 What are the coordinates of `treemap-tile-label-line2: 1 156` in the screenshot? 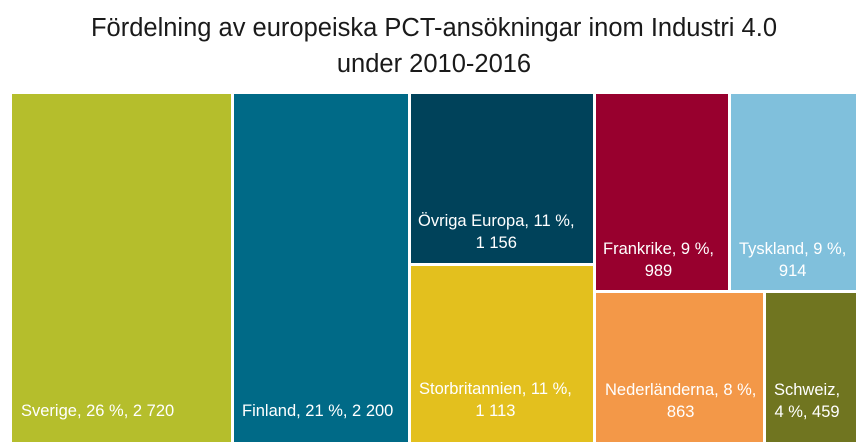 It's located at (496, 243).